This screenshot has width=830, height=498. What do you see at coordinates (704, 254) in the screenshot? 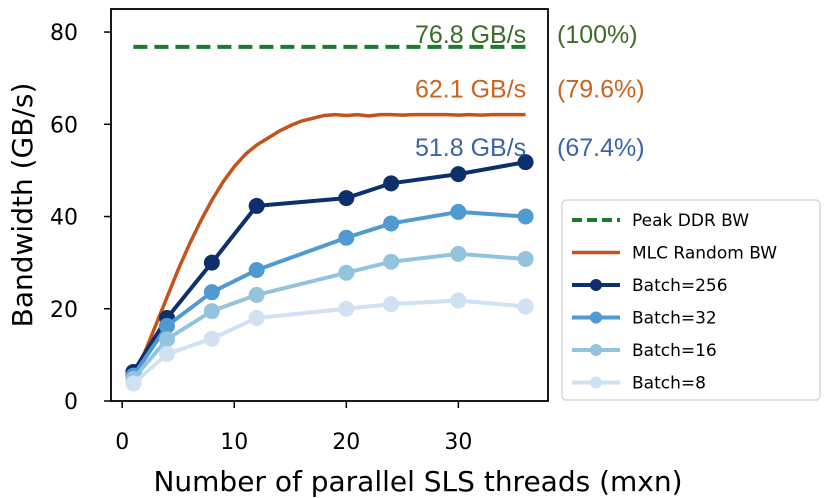
I see `legend-label-mlc-random-bw: MLC Random BW` at bounding box center [704, 254].